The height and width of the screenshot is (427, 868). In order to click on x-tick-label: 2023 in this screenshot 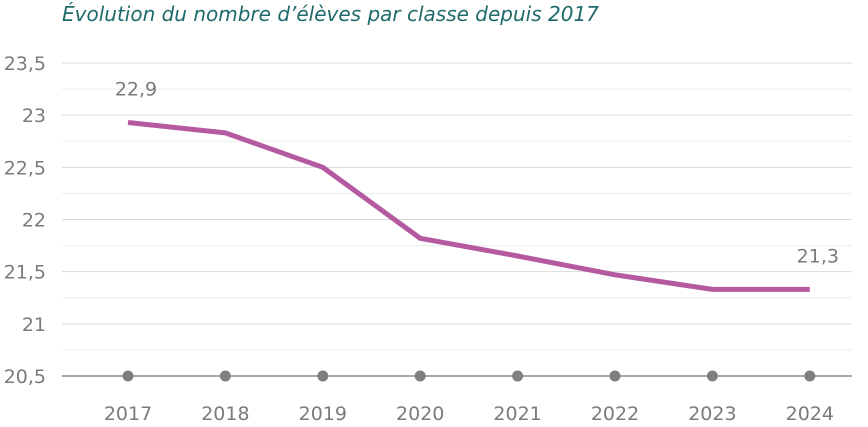, I will do `click(712, 414)`.